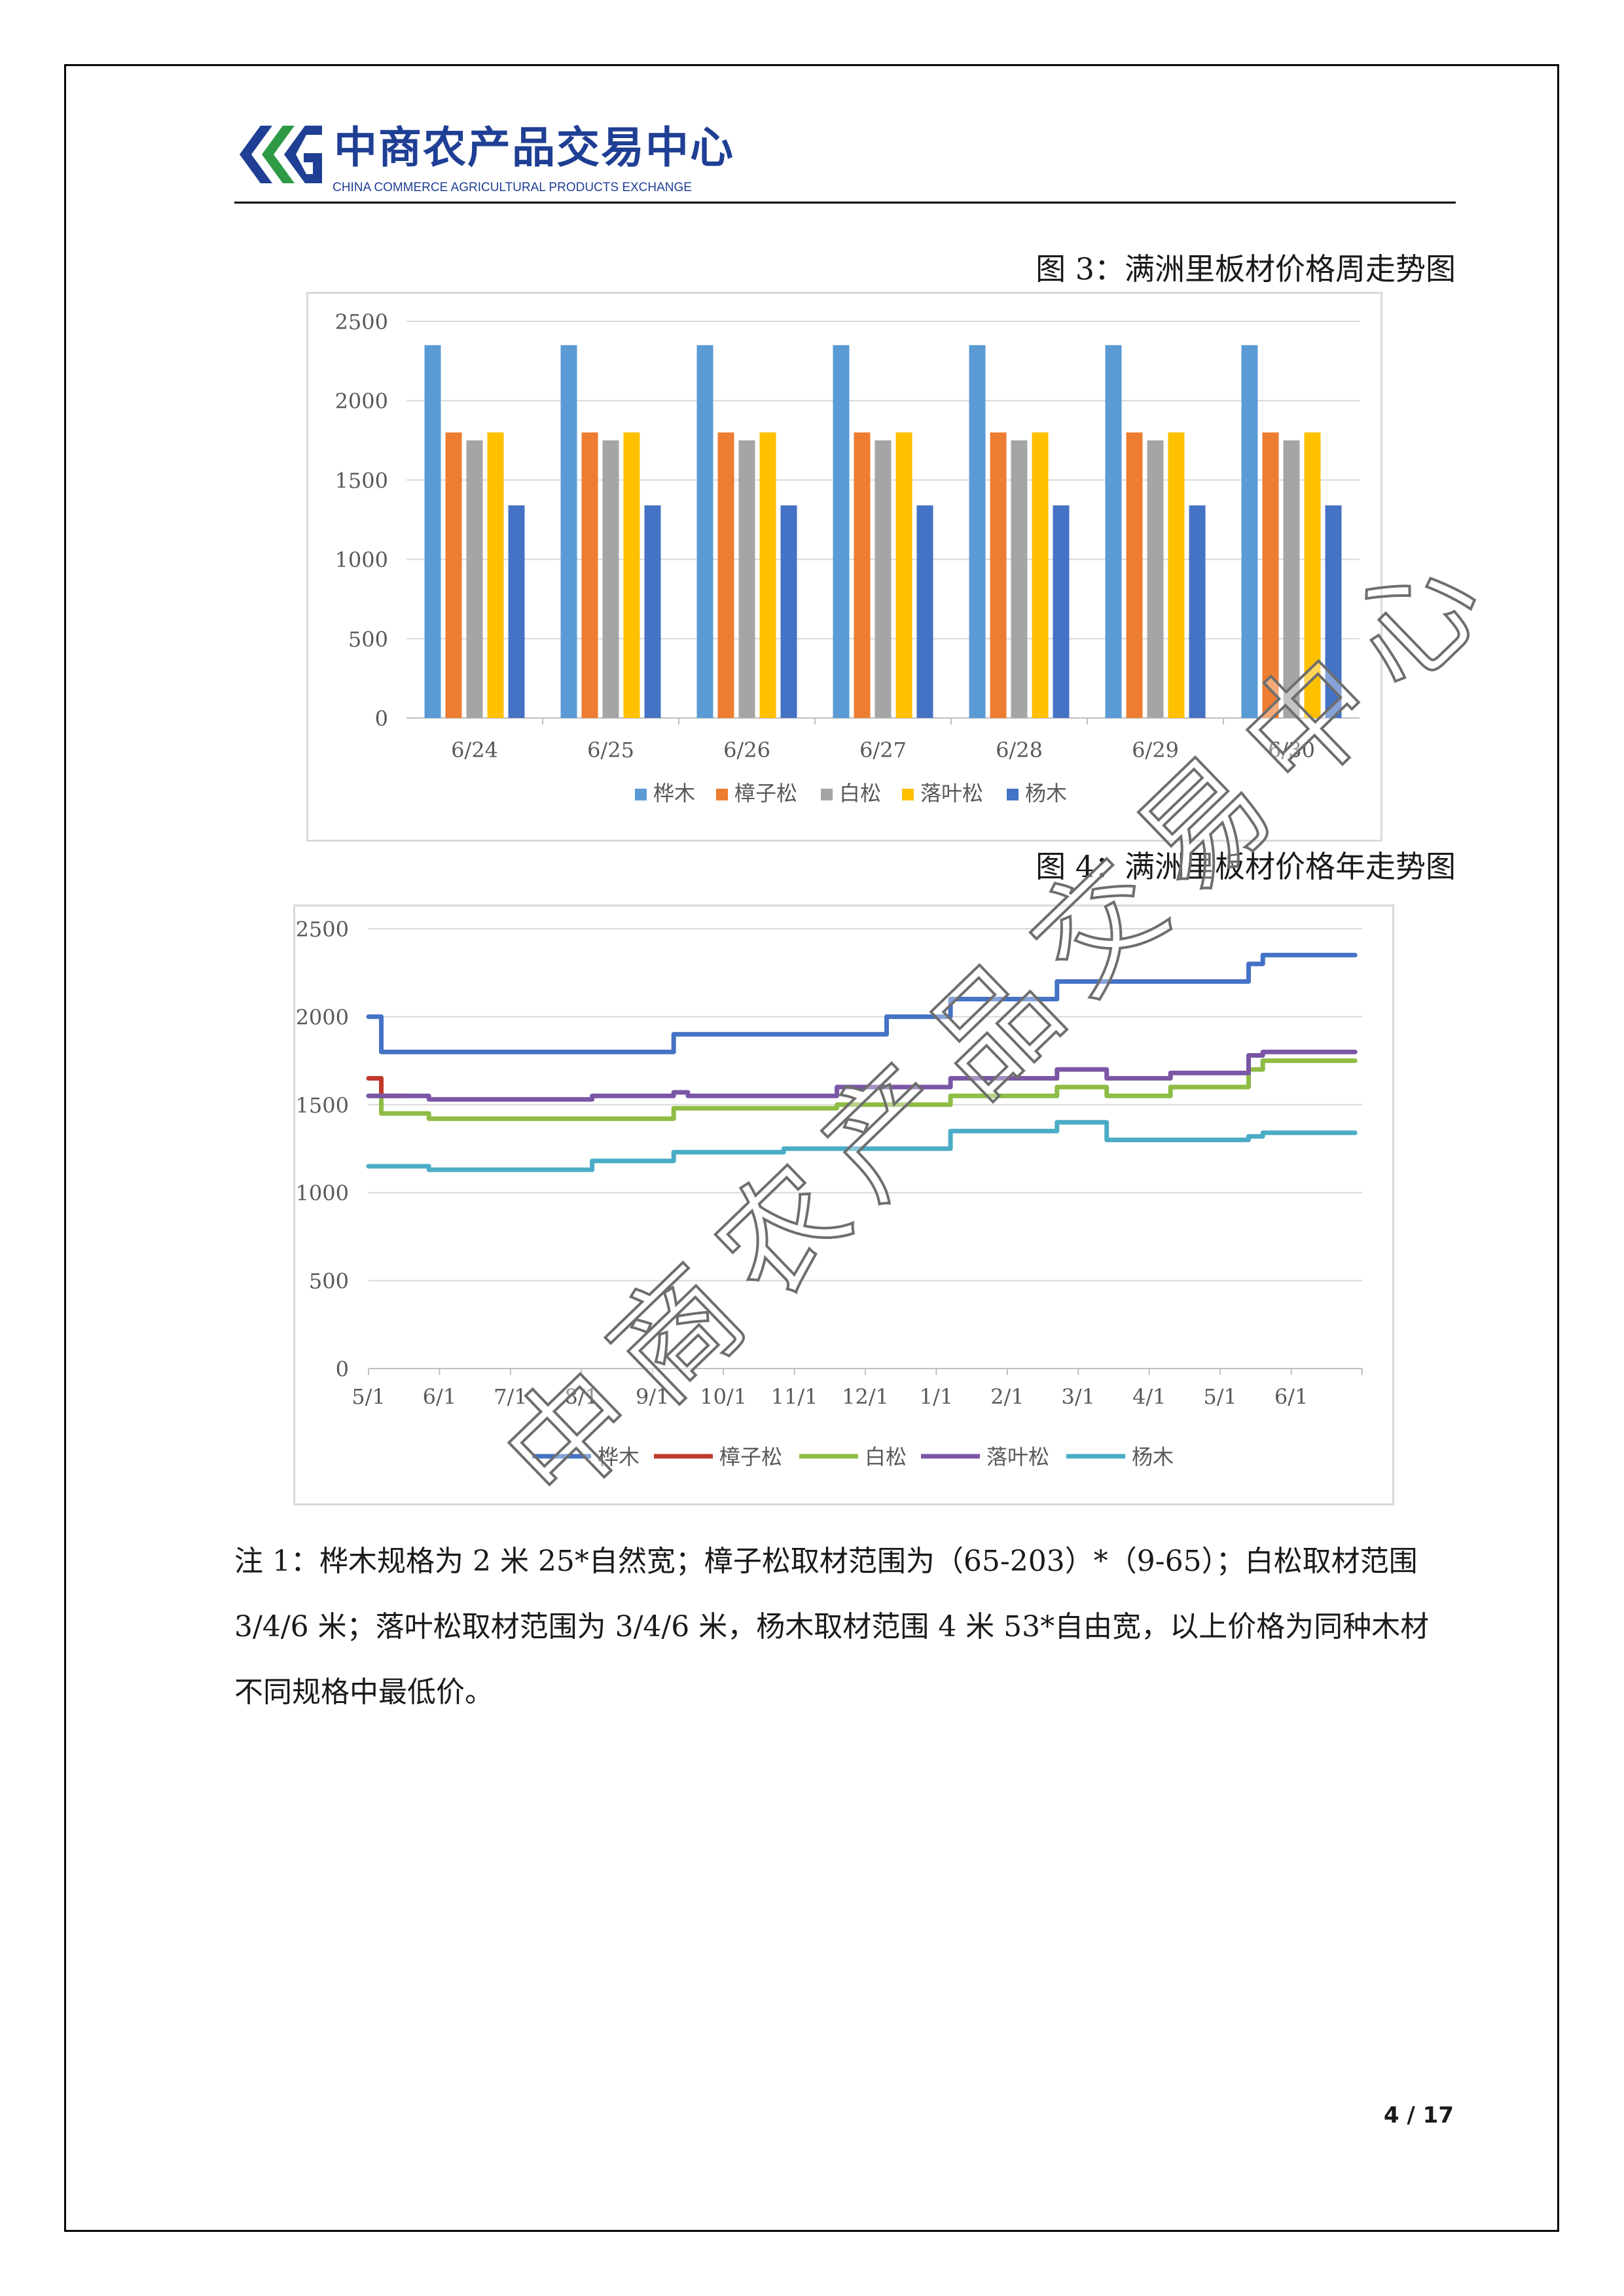 This screenshot has width=1624, height=2296. Describe the element at coordinates (746, 750) in the screenshot. I see `x-tick-label: 6/26` at that location.